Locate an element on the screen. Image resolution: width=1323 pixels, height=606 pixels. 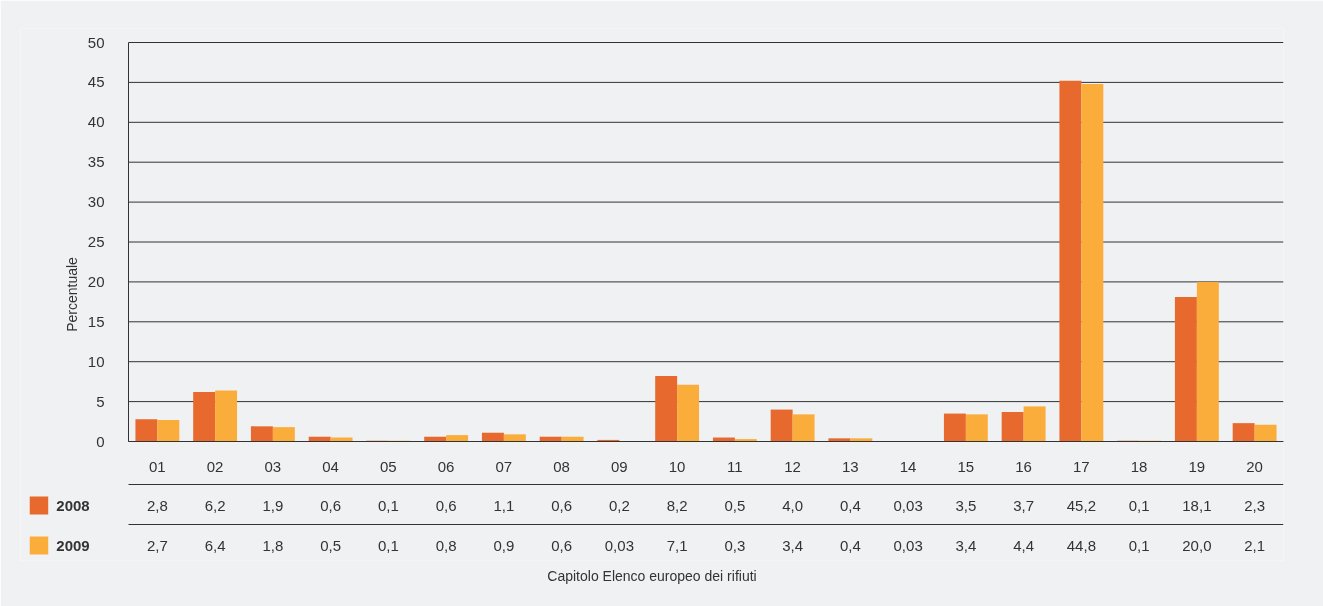
x-tick-label: 09 is located at coordinates (619, 466).